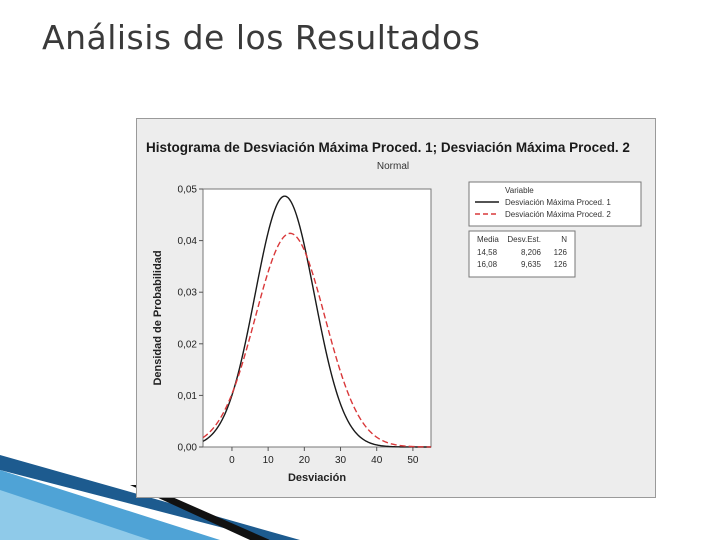 This screenshot has height=540, width=720. Describe the element at coordinates (188, 344) in the screenshot. I see `y-tick-label: 0,02` at that location.